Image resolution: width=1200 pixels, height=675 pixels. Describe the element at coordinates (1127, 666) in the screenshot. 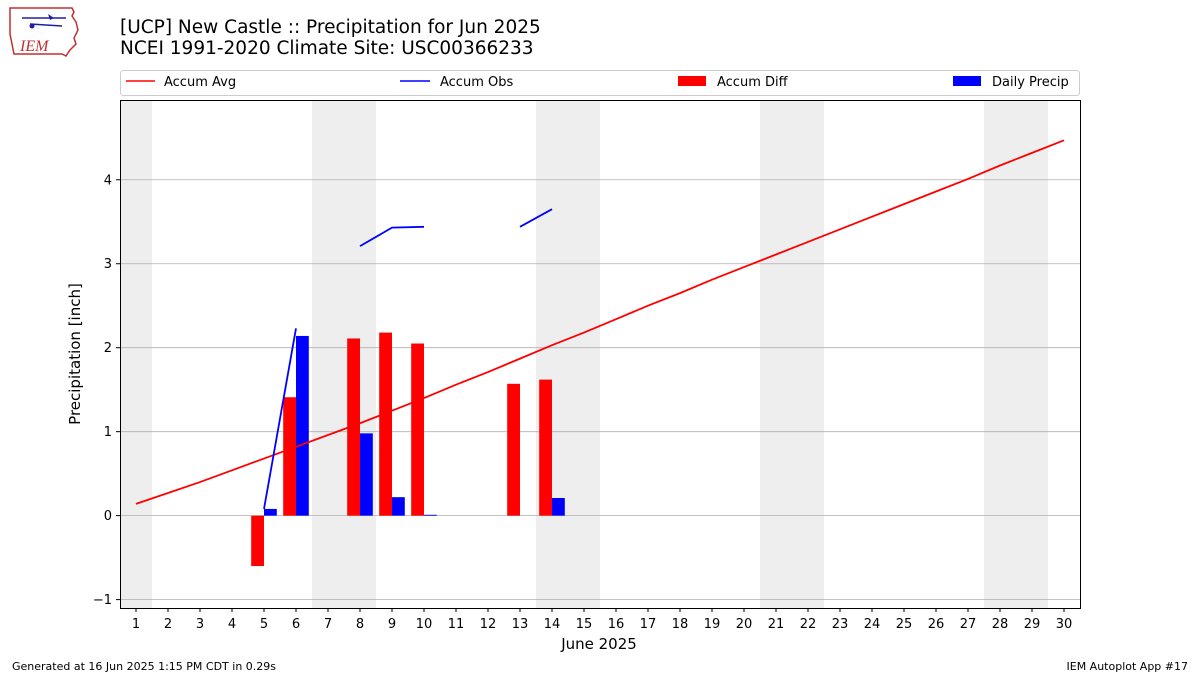

I see `app-label: IEM Autoplot App #17` at that location.